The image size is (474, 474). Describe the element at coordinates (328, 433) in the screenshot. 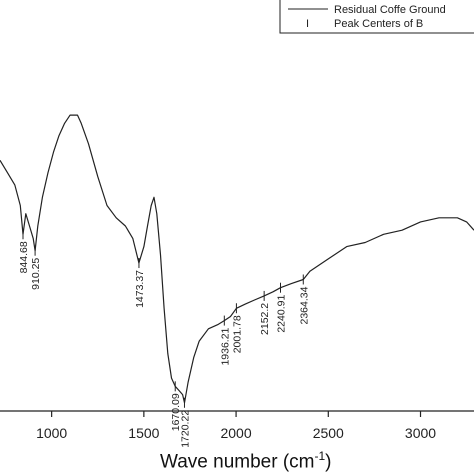

I see `x-tick-label-2500: 2500` at that location.